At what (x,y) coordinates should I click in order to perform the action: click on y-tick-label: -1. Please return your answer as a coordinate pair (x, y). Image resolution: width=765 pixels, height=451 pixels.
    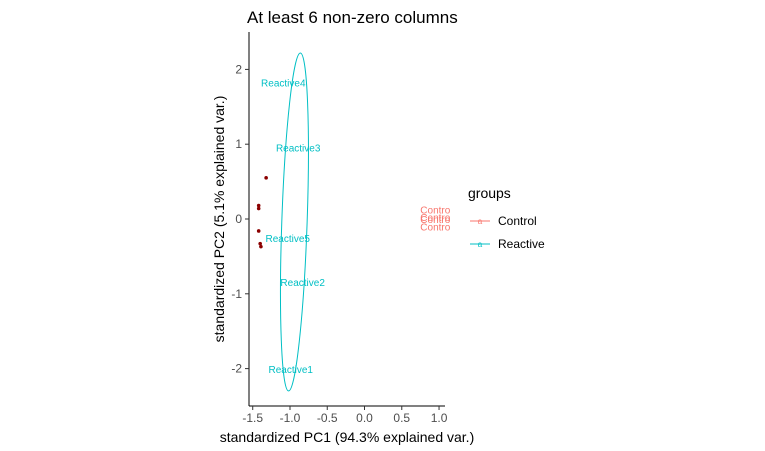
    Looking at the image, I should click on (236, 294).